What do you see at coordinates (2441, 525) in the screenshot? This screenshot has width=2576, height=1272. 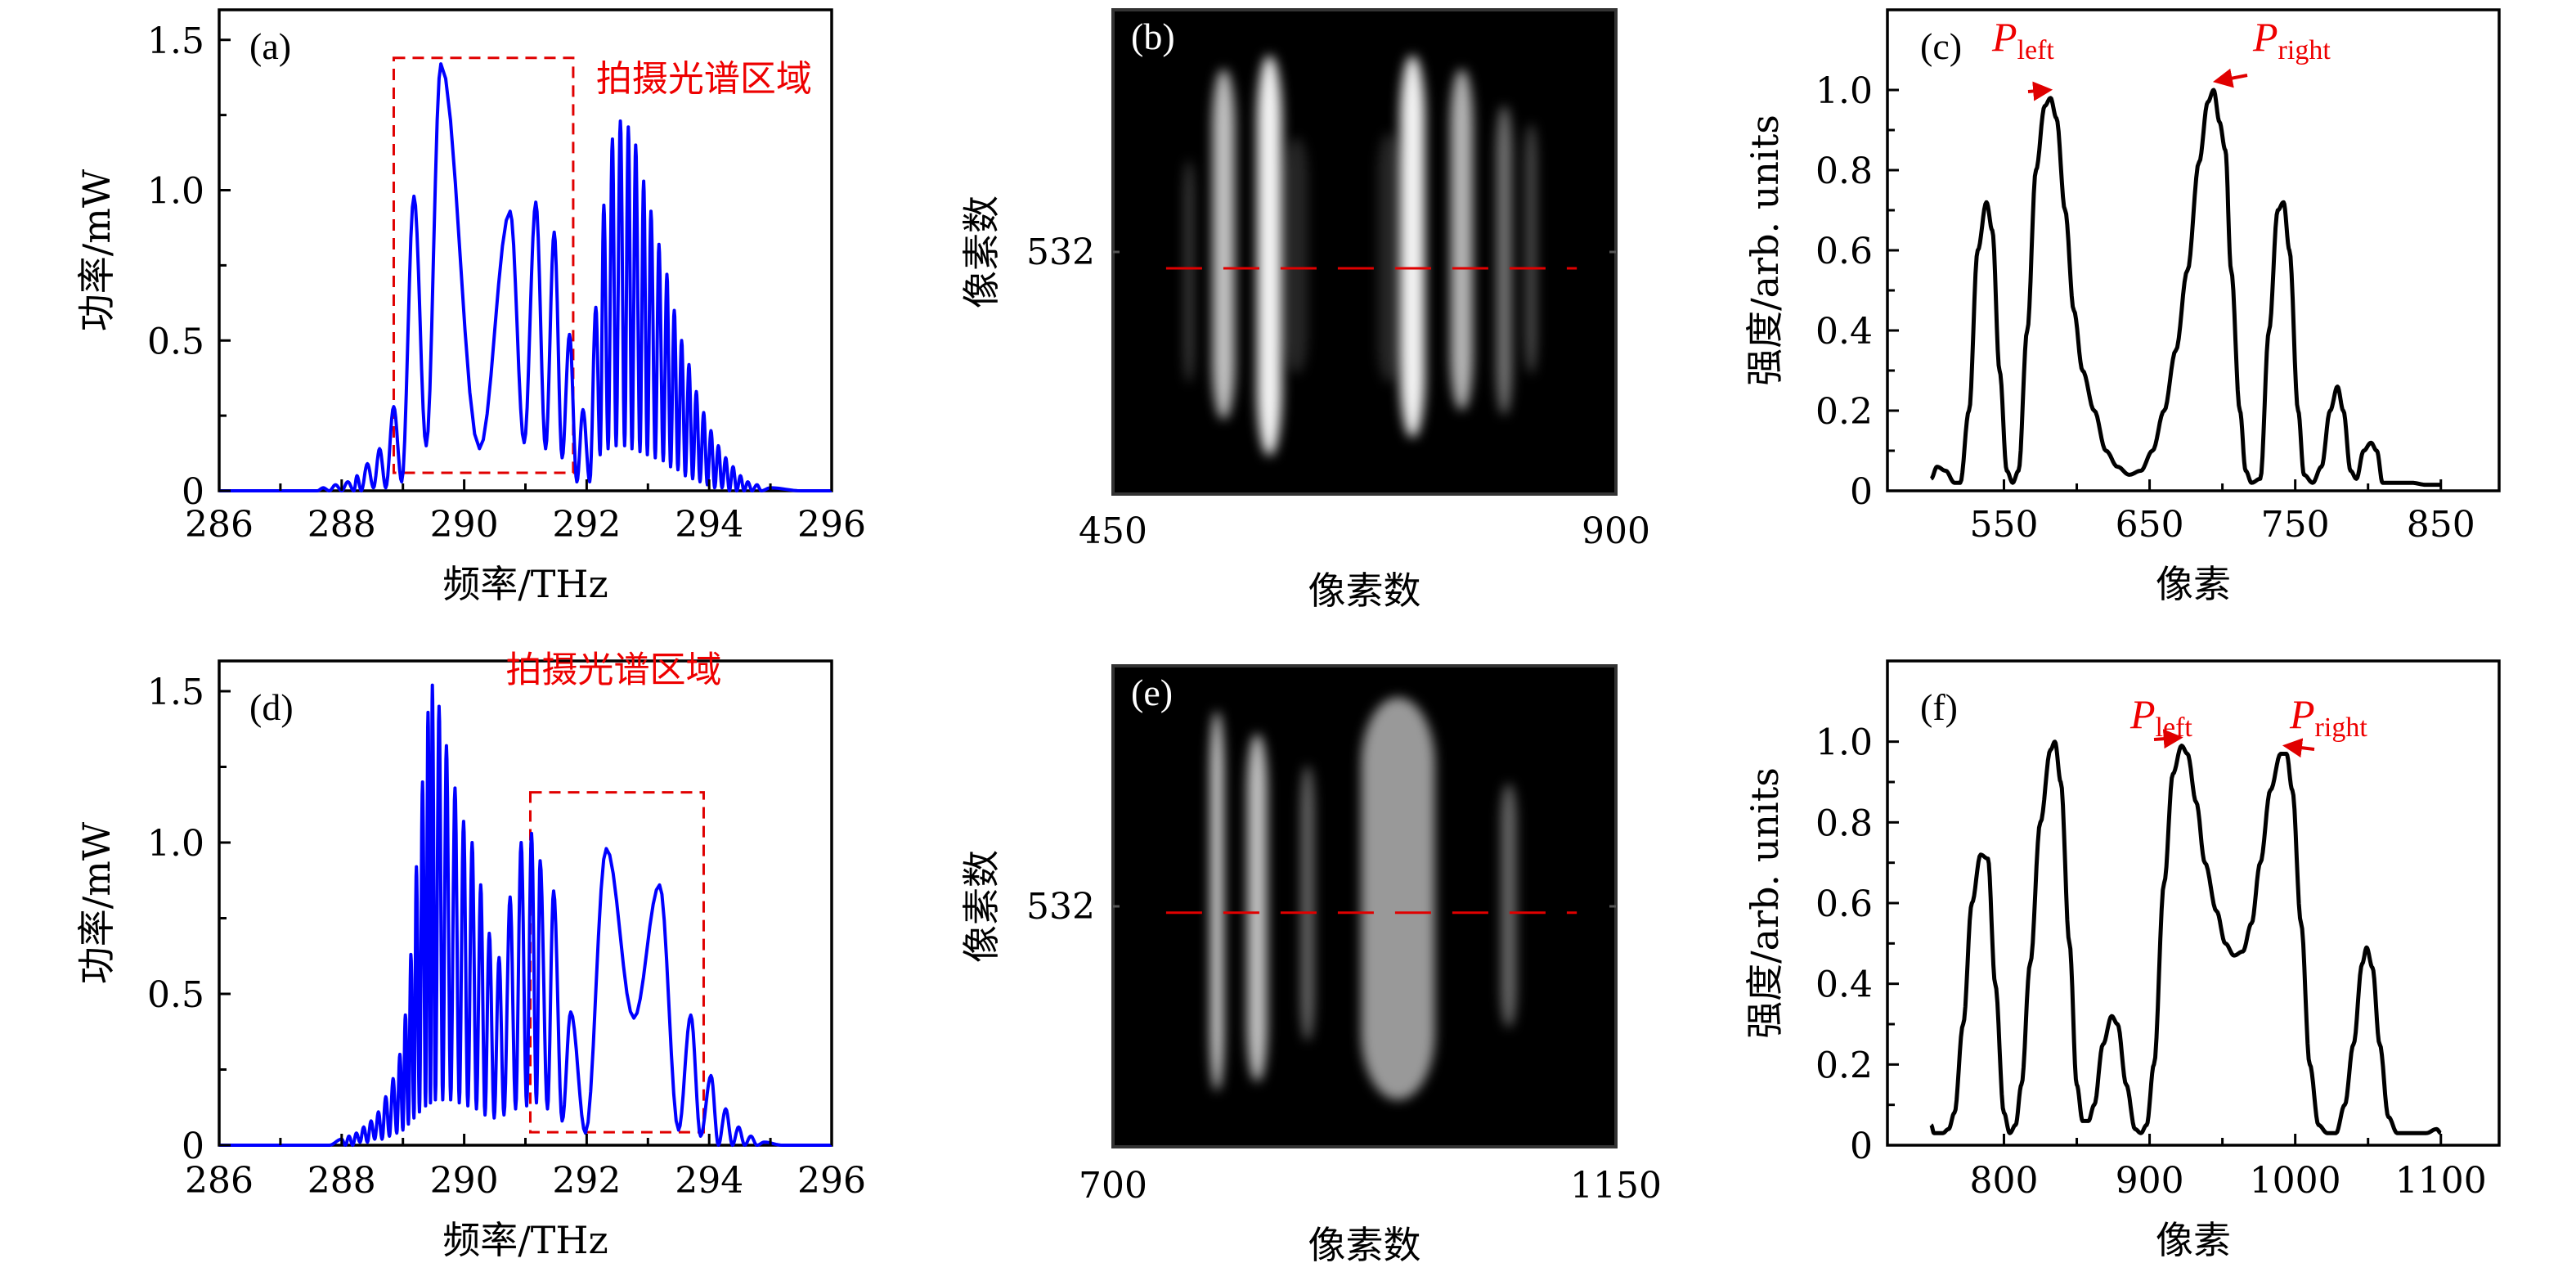 I see `x-tick-label: 850` at bounding box center [2441, 525].